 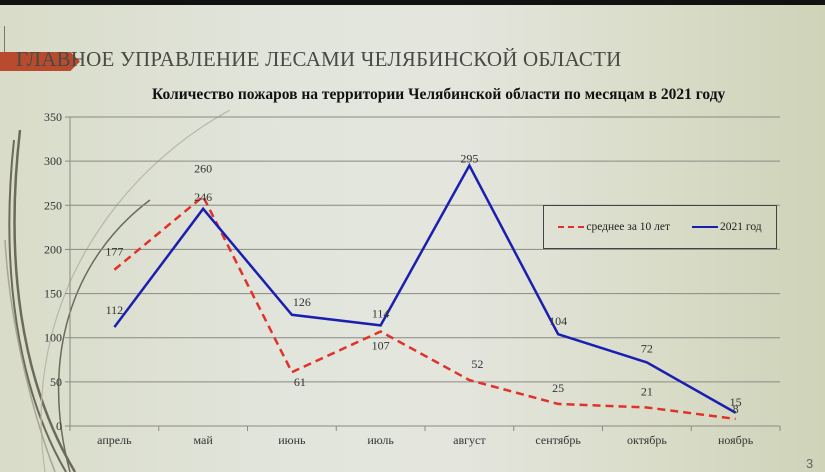 What do you see at coordinates (300, 382) in the screenshot?
I see `data-label: 61` at bounding box center [300, 382].